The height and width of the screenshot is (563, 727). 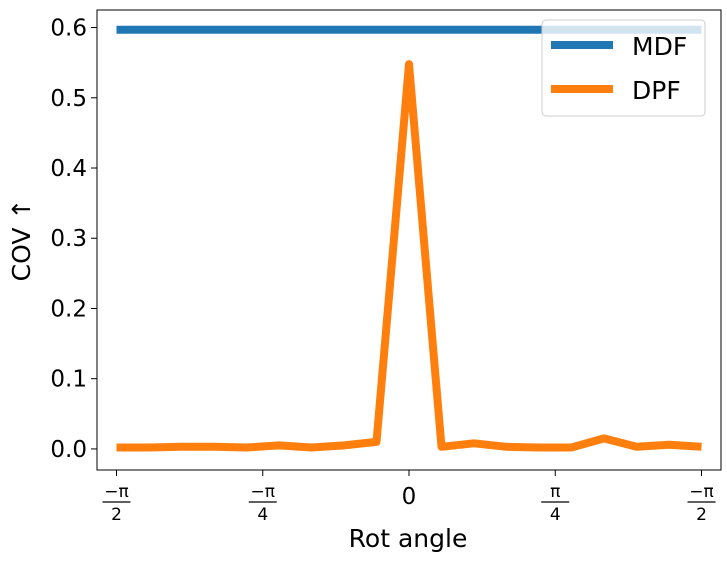 I want to click on y-axis: 0.0 0.1 0.2 0.3 0.4 0.5 0.6, so click(x=73, y=239).